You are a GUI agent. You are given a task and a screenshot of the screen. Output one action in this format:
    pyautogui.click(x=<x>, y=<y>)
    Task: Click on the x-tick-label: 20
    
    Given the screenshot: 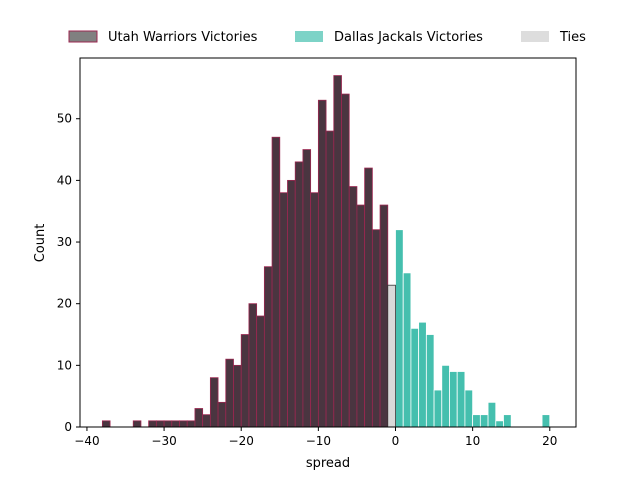 What is the action you would take?
    pyautogui.click(x=549, y=441)
    